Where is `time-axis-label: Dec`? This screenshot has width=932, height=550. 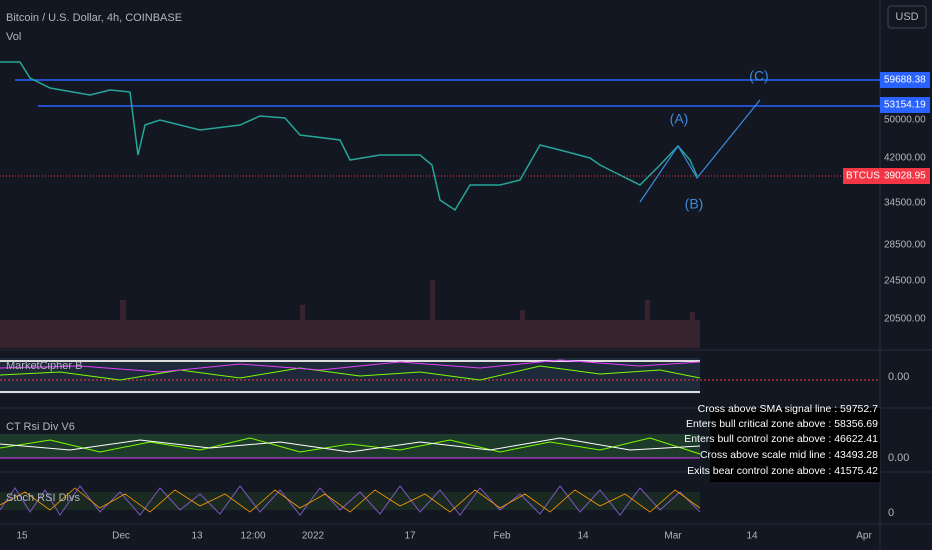 time-axis-label: Dec is located at coordinates (121, 536).